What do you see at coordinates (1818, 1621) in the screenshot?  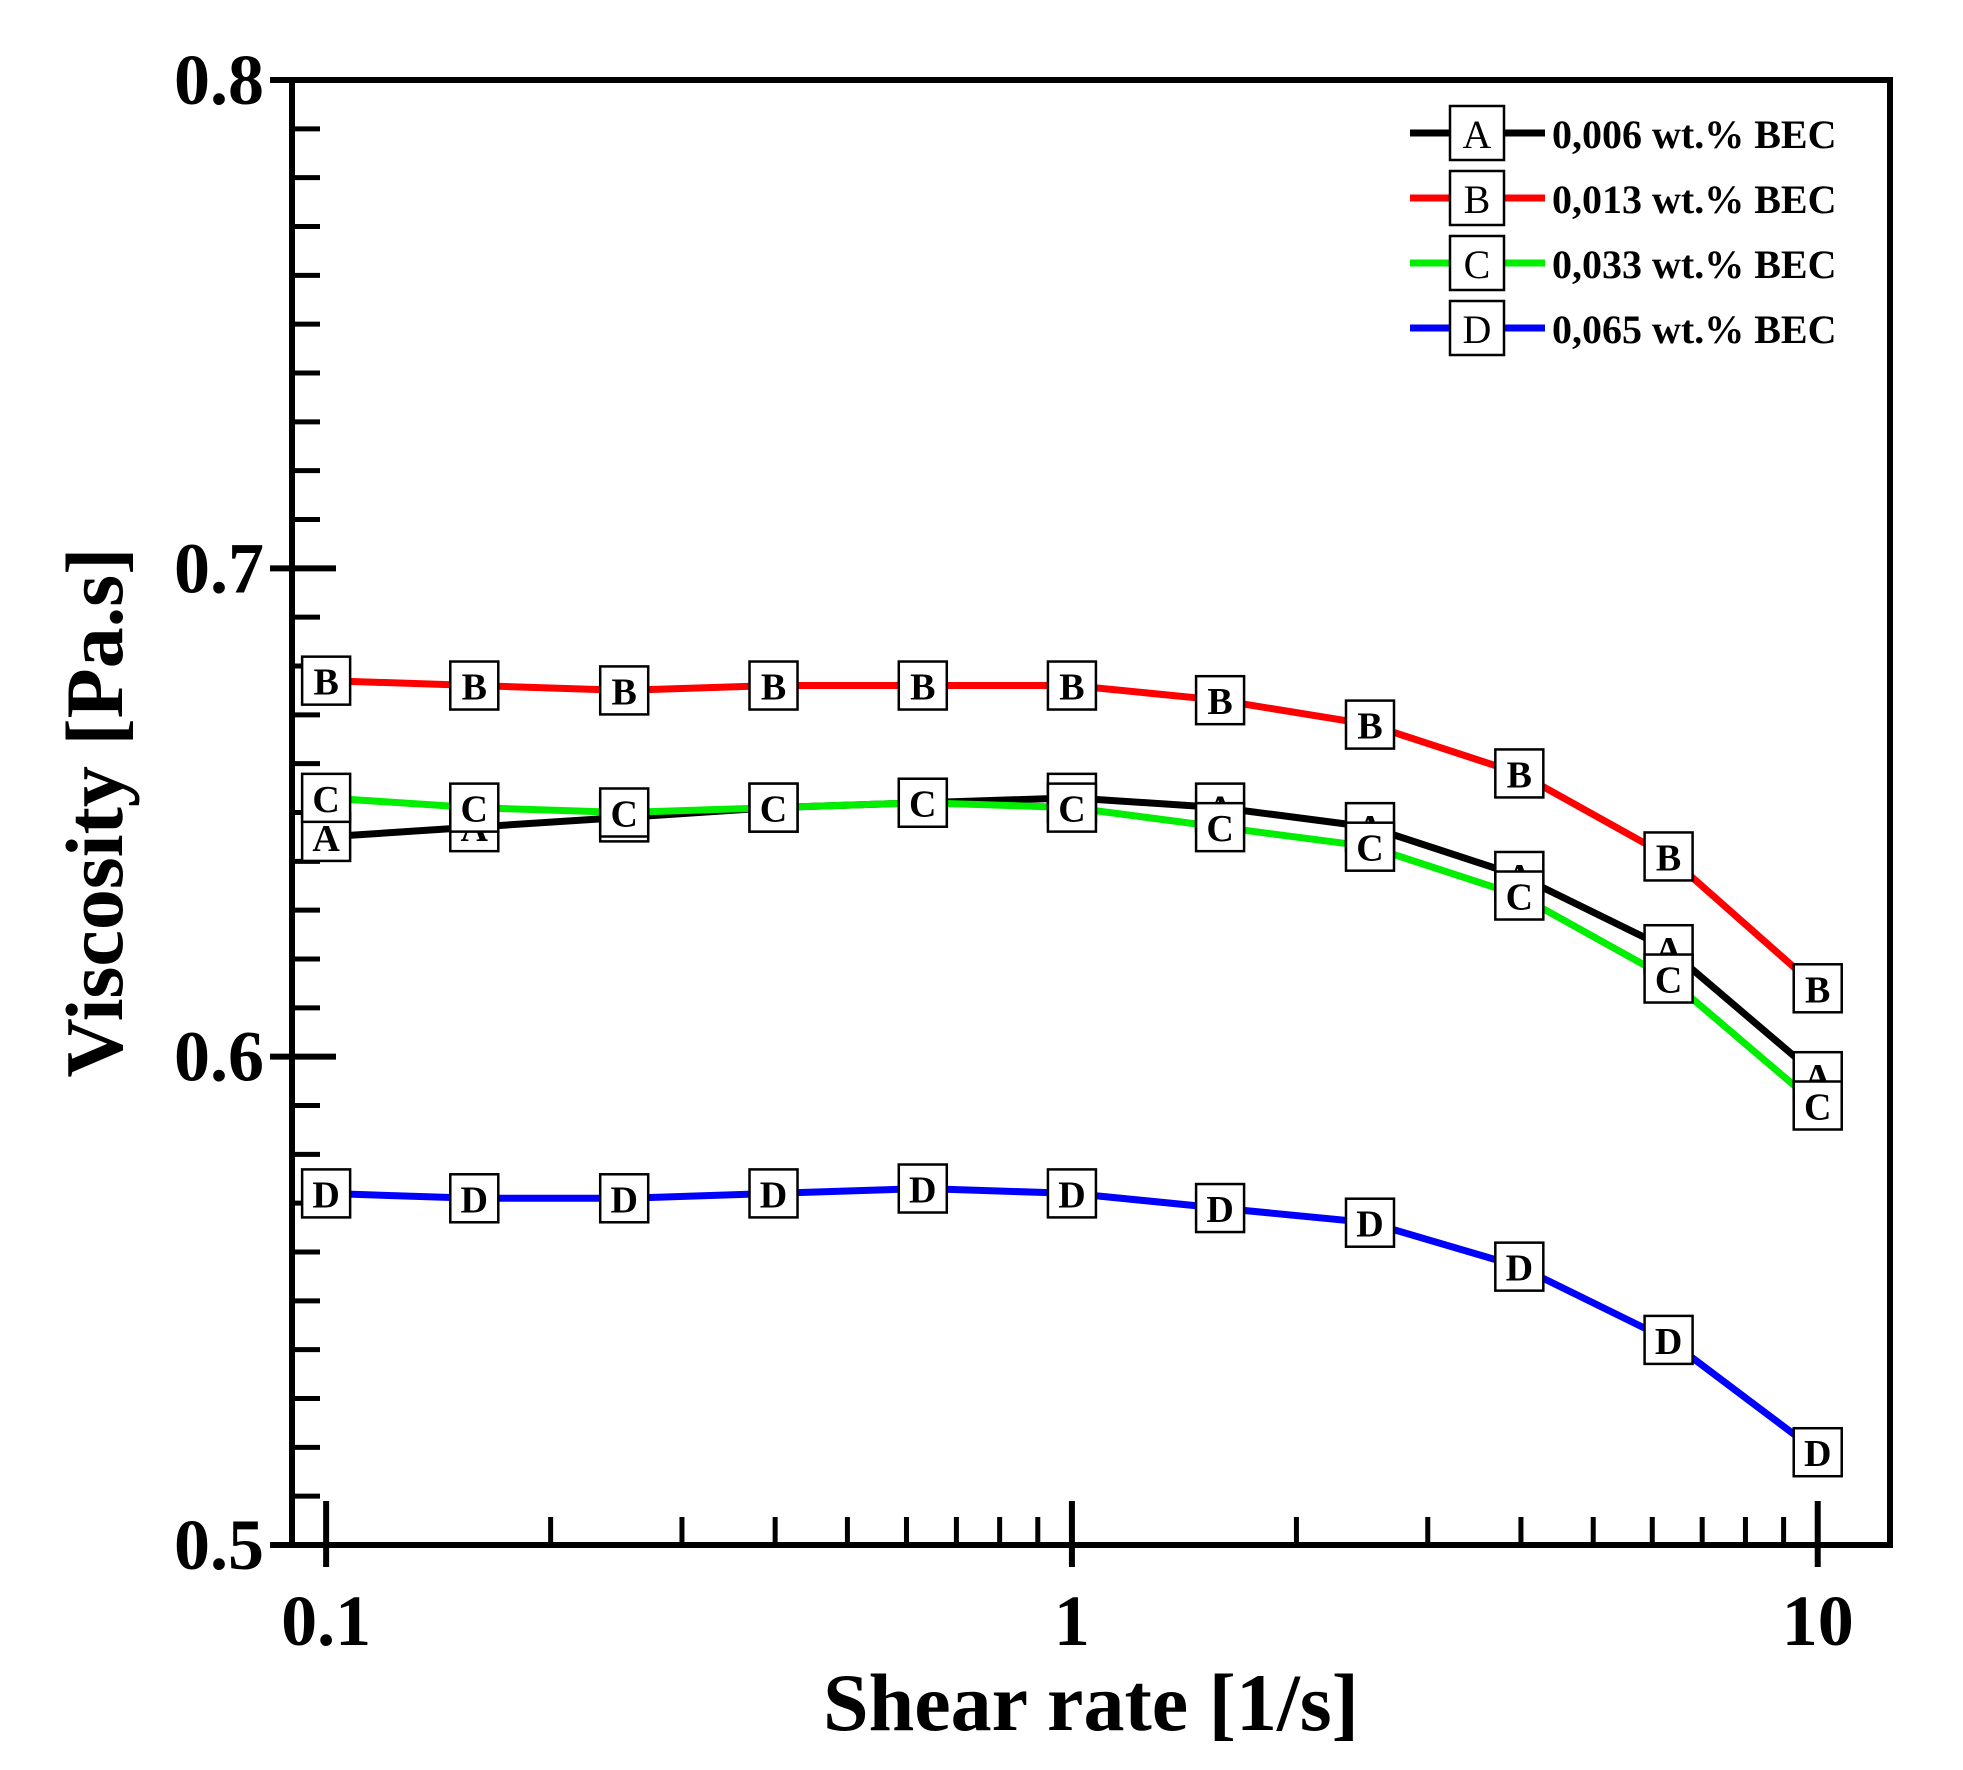 I see `x-tick-label: 10` at bounding box center [1818, 1621].